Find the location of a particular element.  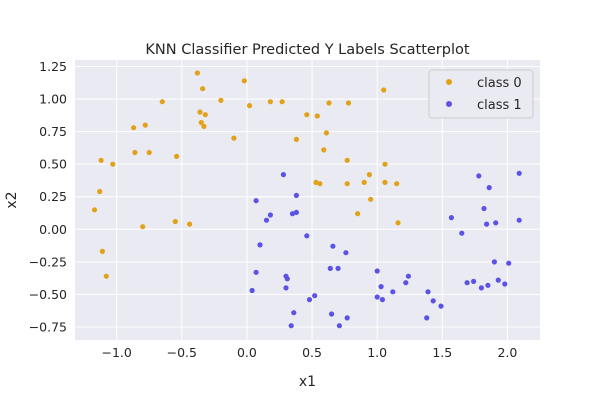

x-tick-label: −0.5 is located at coordinates (182, 352).